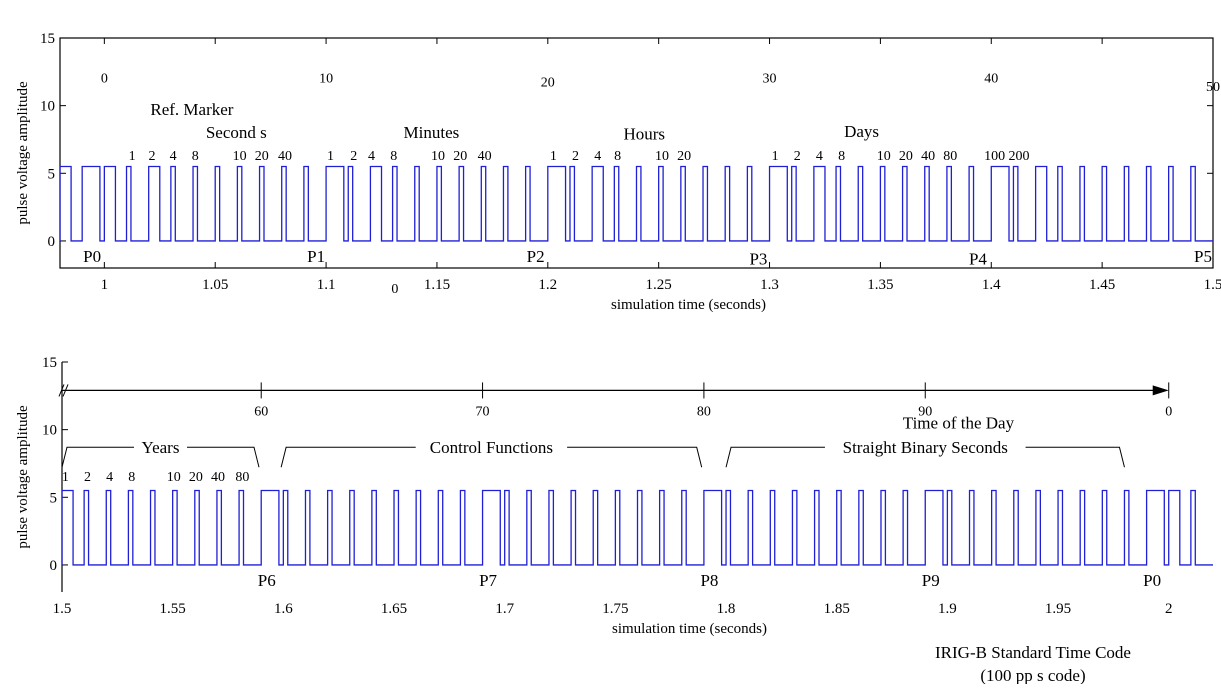  Describe the element at coordinates (326, 285) in the screenshot. I see `x-tick-label: 1.1` at that location.